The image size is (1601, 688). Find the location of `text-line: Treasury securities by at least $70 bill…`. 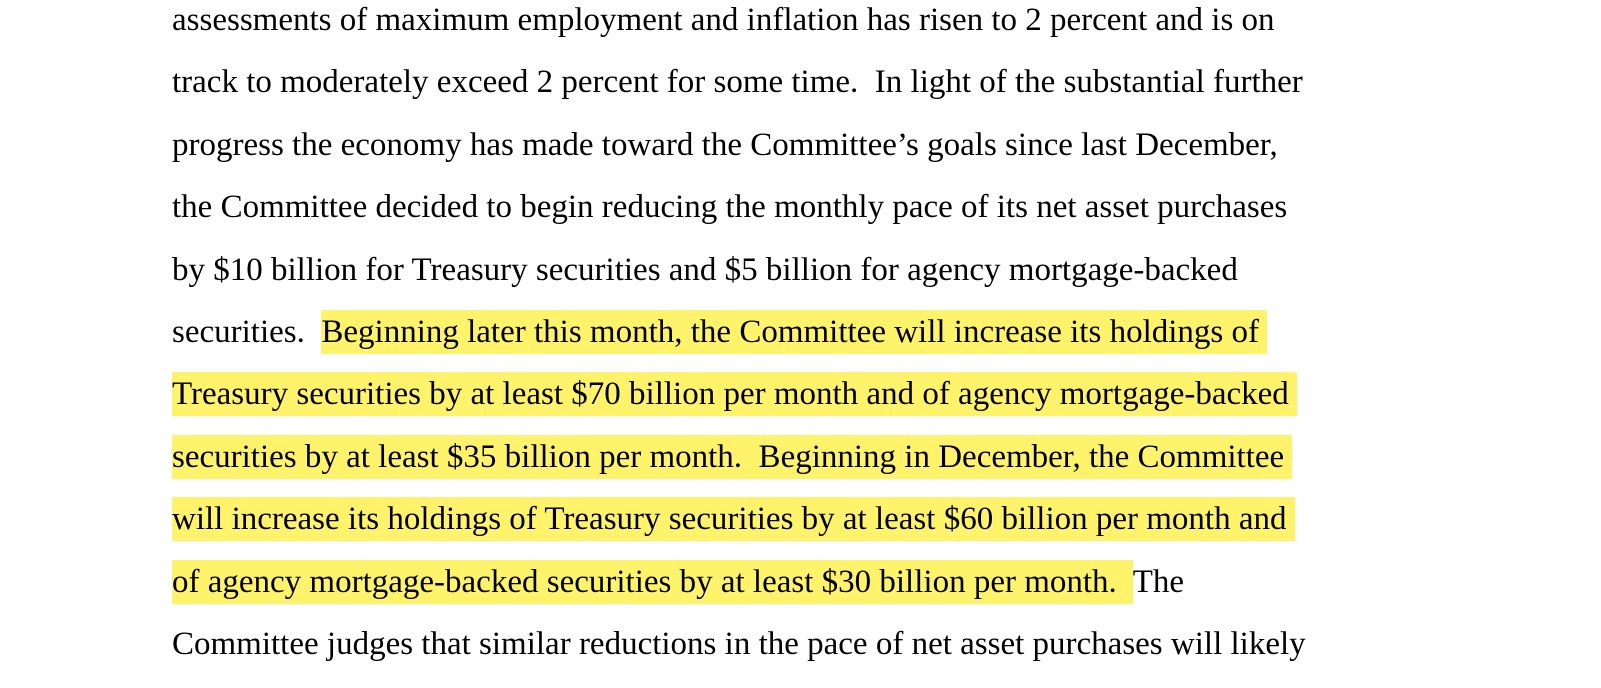

text-line: Treasury securities by at least $70 bill… is located at coordinates (739, 394).